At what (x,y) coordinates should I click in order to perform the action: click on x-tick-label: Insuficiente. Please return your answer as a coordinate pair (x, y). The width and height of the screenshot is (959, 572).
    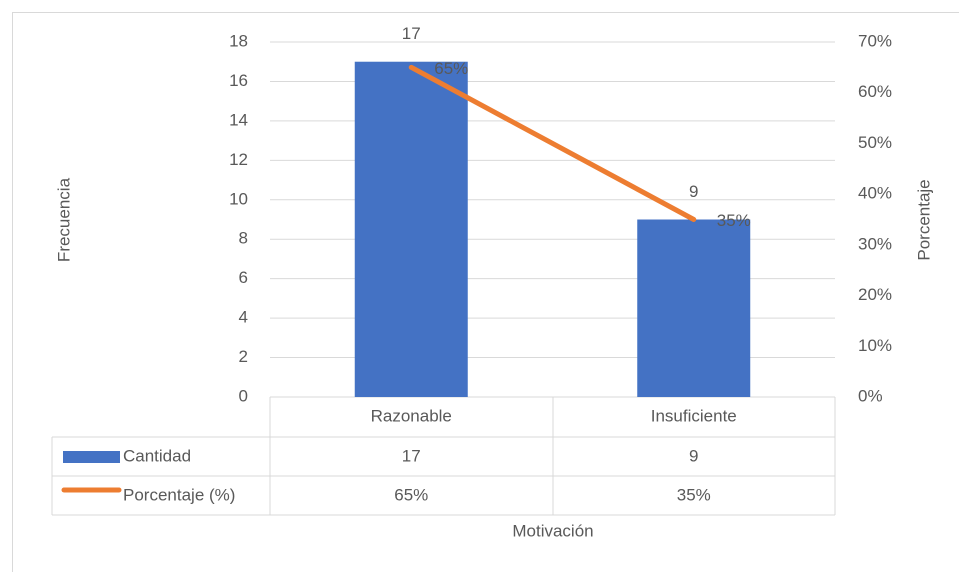
    Looking at the image, I should click on (694, 415).